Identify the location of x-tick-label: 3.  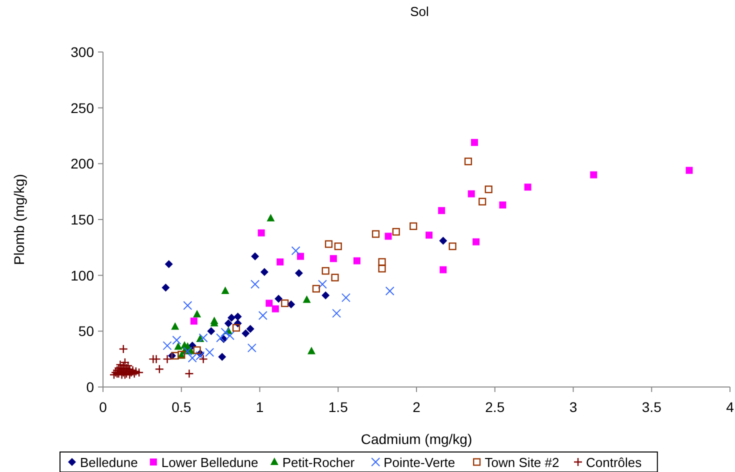
(573, 407).